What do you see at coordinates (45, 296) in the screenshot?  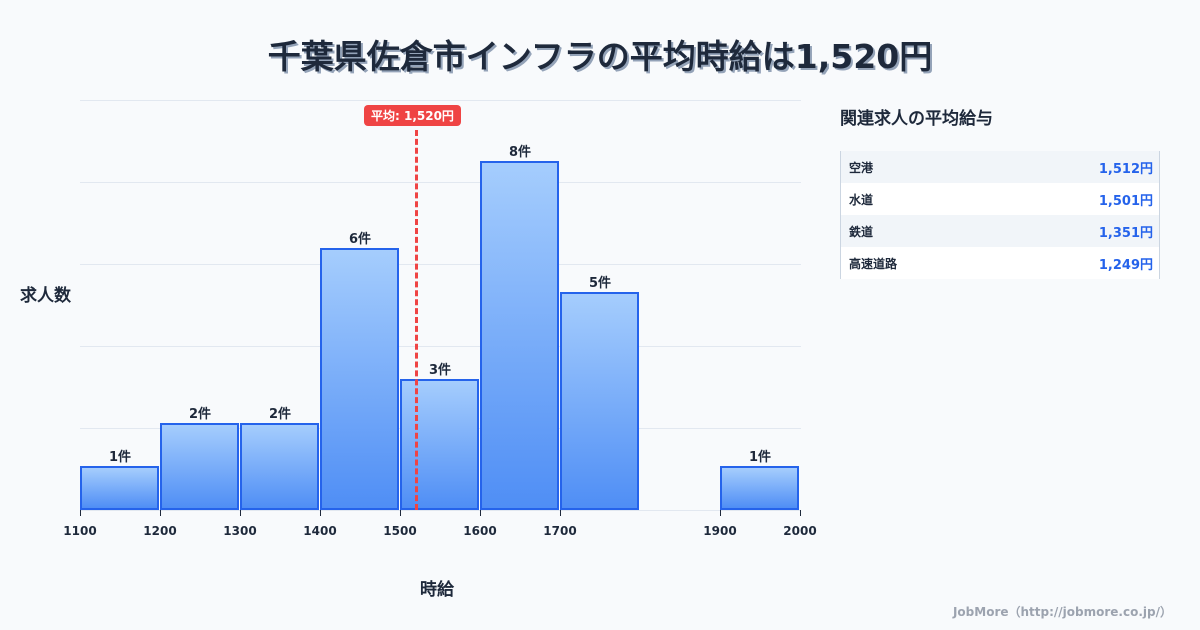 I see `y-axis-label: 求人数` at bounding box center [45, 296].